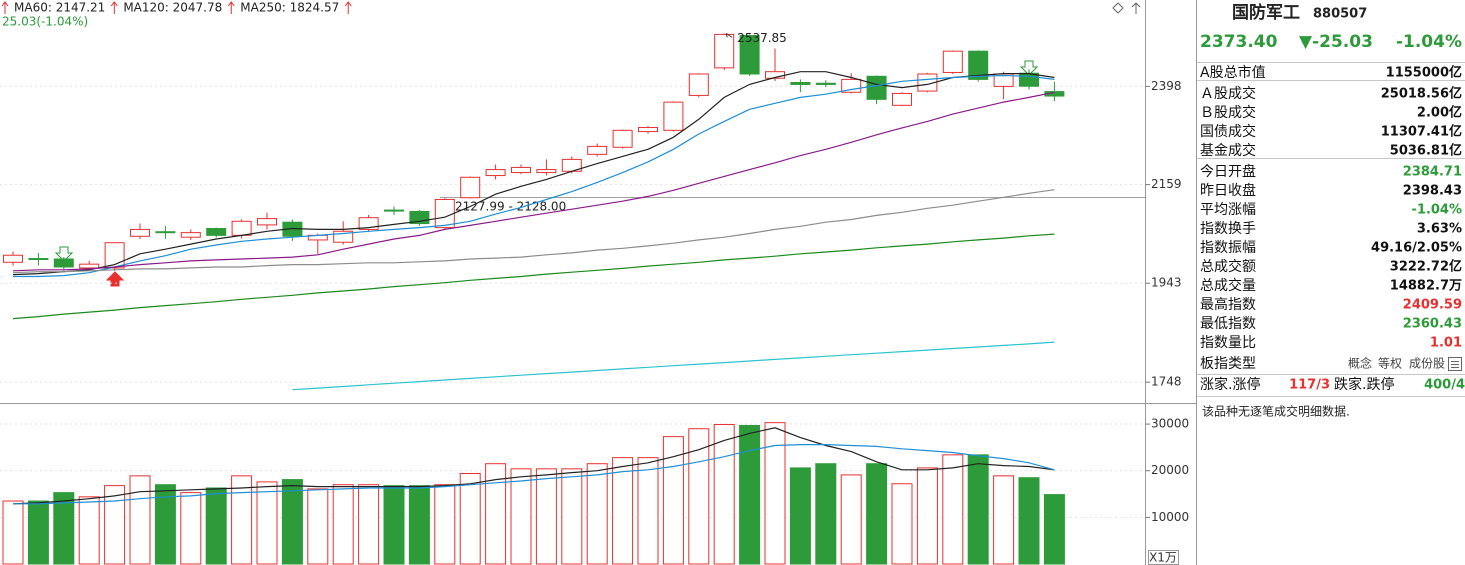 The image size is (1465, 565). I want to click on breadth-label: 跌家.跌停, so click(1364, 384).